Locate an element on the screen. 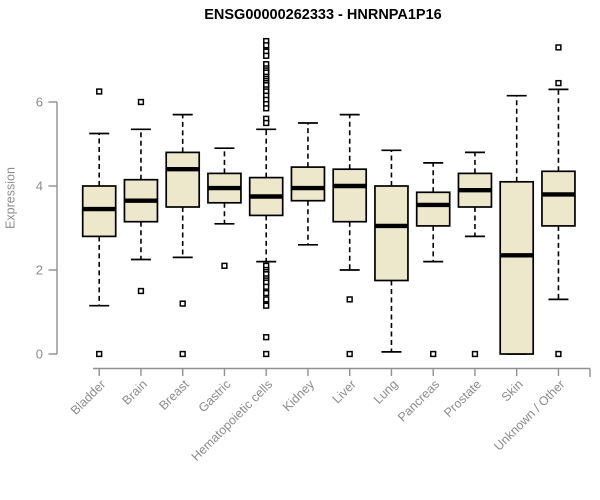 The height and width of the screenshot is (500, 600). y-axis-label: Expression is located at coordinates (11, 198).